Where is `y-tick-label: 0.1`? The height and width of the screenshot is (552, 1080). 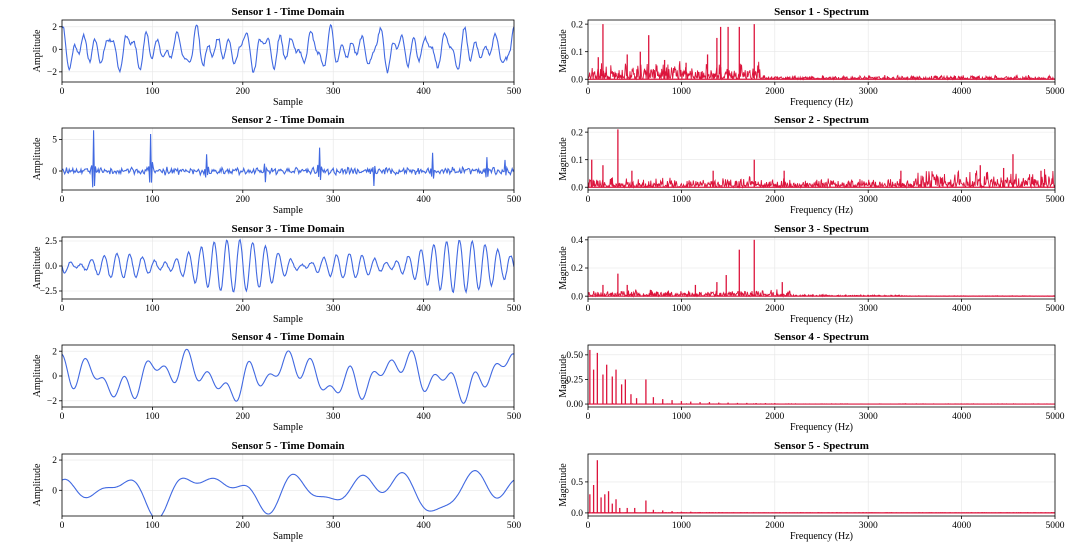 y-tick-label: 0.1 is located at coordinates (577, 161).